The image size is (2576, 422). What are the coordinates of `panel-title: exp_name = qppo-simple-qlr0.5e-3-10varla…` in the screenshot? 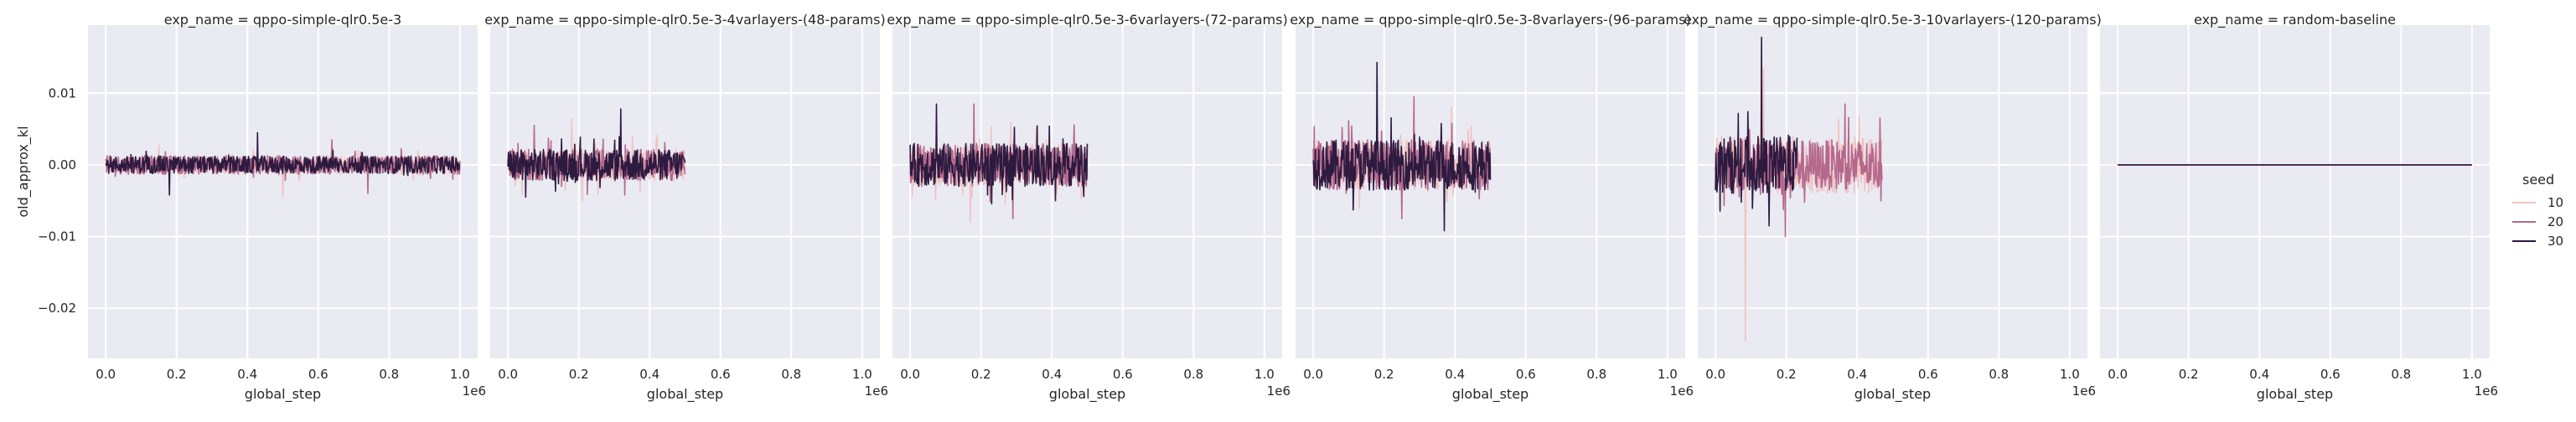 It's located at (1893, 20).